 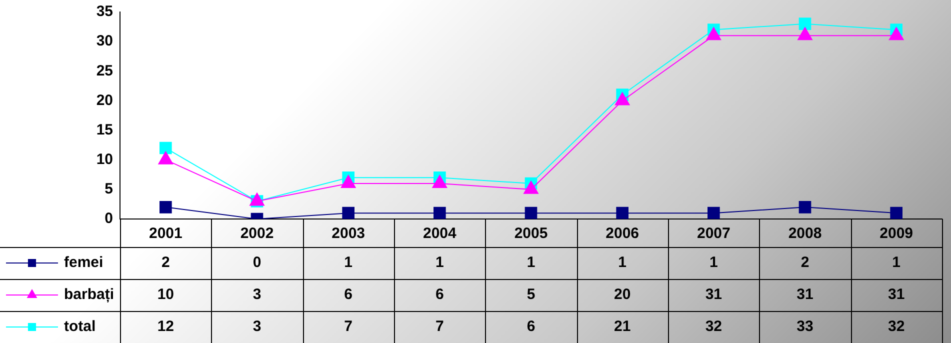 I want to click on data-label: 12, so click(x=165, y=327).